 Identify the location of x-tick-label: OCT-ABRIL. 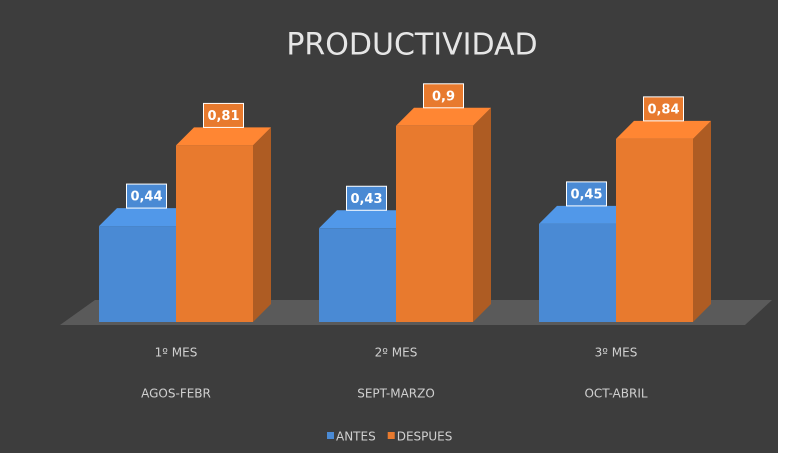
(615, 394).